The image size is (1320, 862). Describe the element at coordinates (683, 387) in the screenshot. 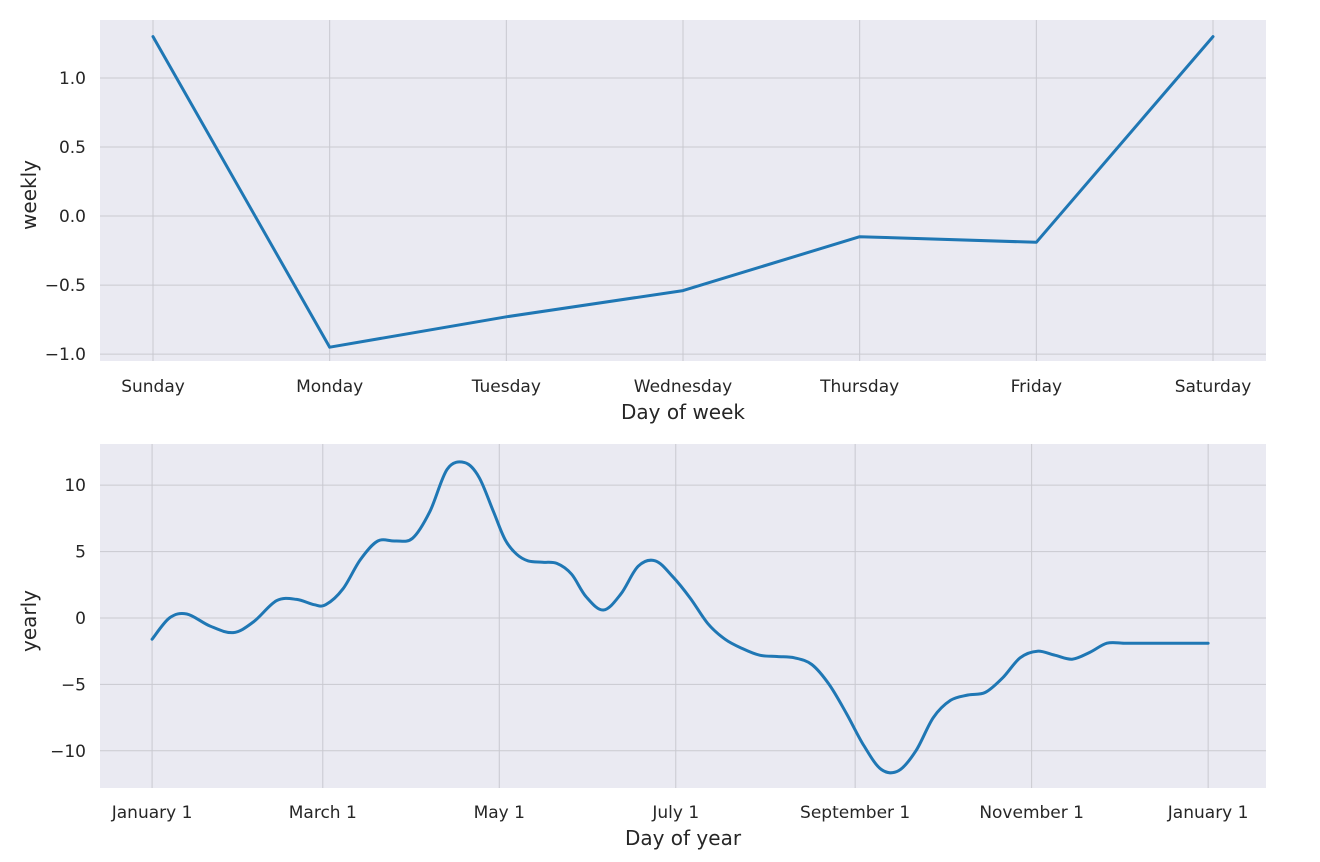

I see `weekly-x-tick-label: Wednesday` at that location.